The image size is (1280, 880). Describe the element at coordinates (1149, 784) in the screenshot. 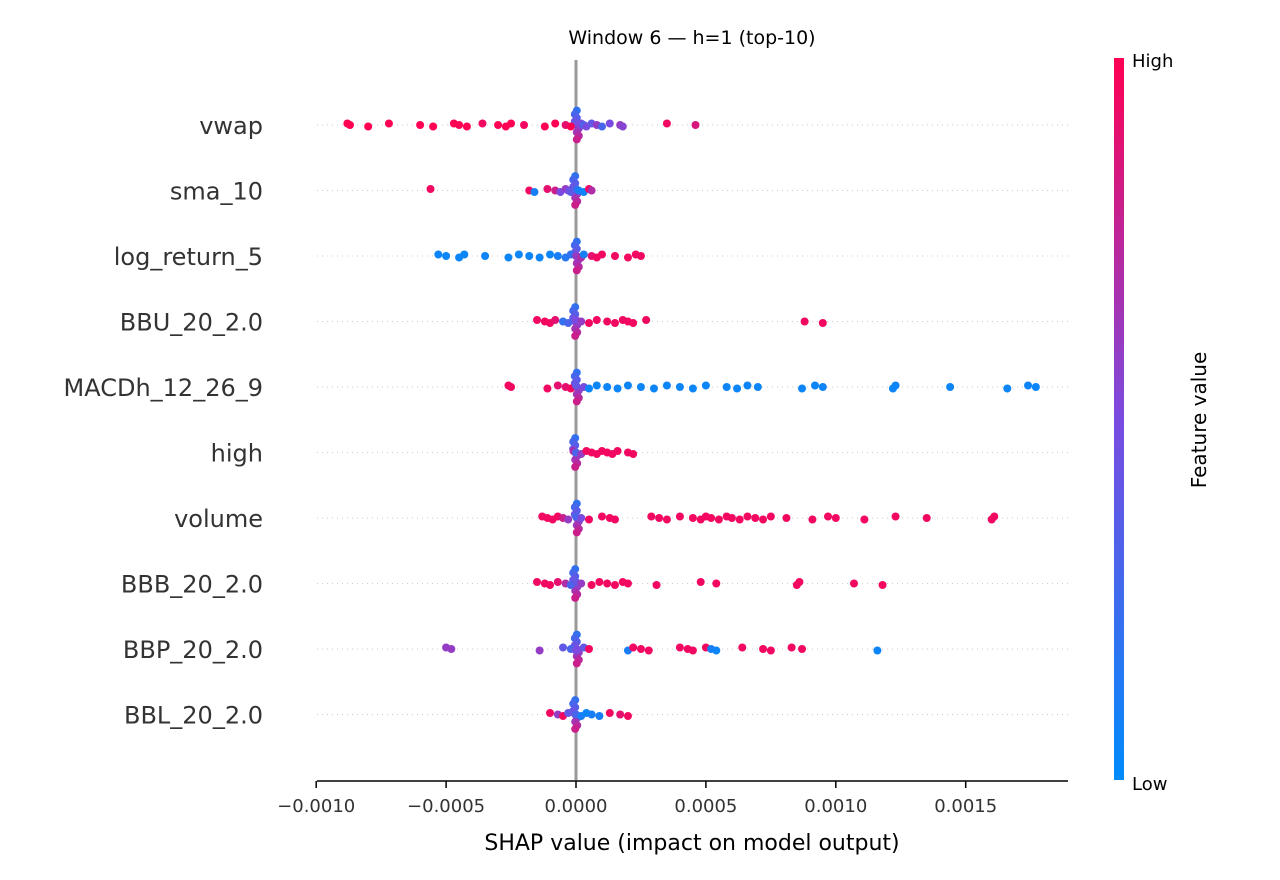

I see `colorbar-low-label: Low` at that location.